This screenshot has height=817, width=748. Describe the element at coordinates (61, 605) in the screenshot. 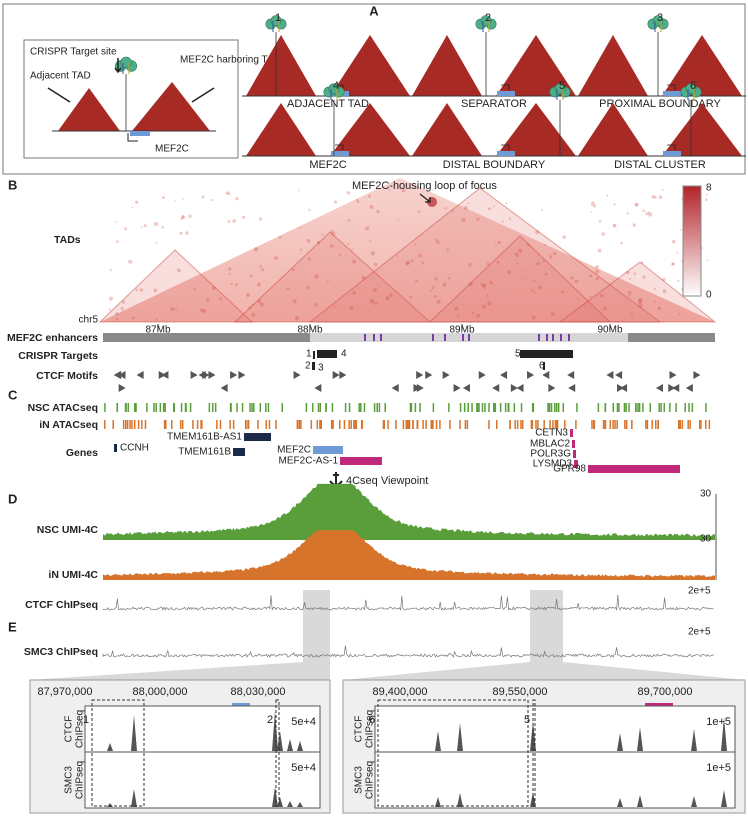

I see `track-label: CTCF ChIPseq` at that location.